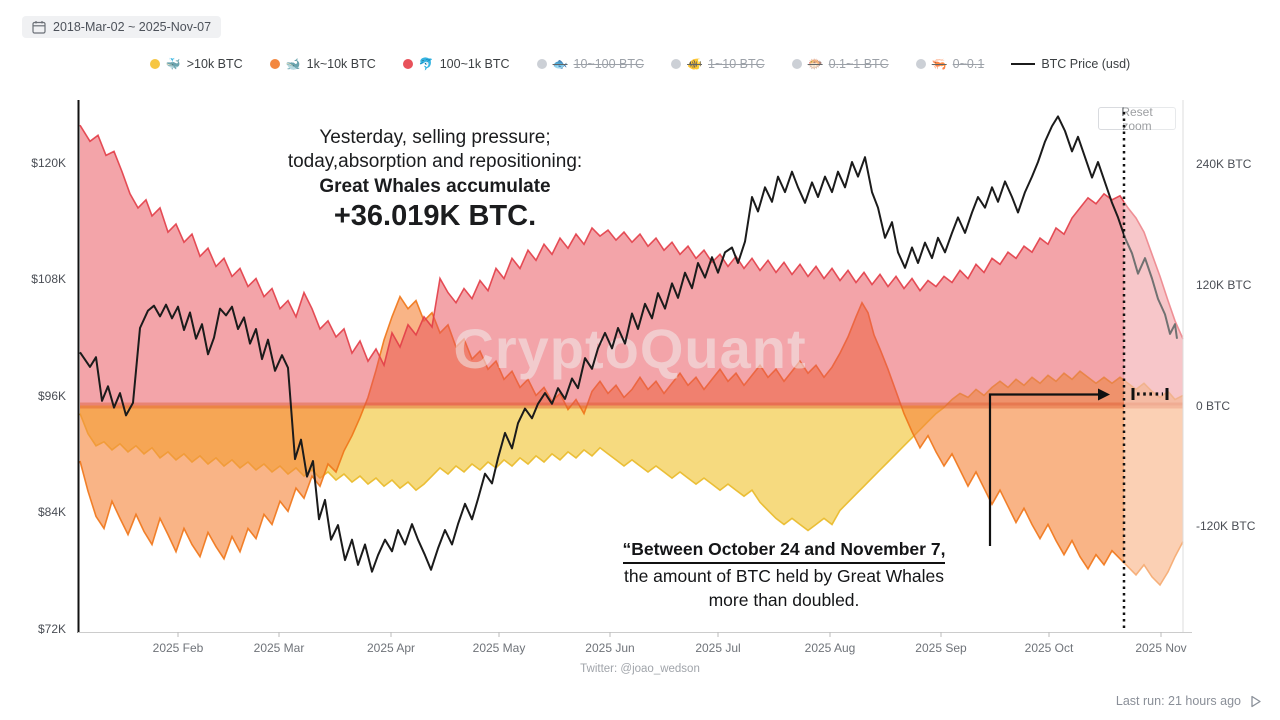  I want to click on legend-item-10-100-btc: 🐟 10~100 BTC, so click(590, 64).